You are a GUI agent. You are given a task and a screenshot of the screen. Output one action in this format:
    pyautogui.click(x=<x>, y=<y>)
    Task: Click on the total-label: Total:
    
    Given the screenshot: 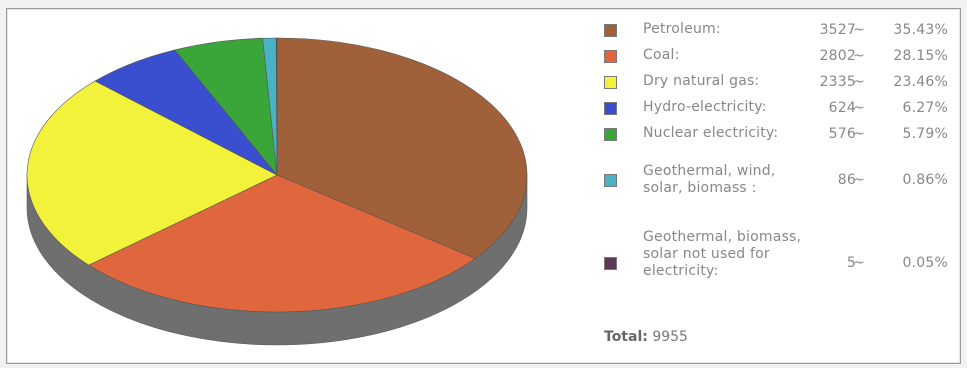 What is the action you would take?
    pyautogui.click(x=626, y=337)
    